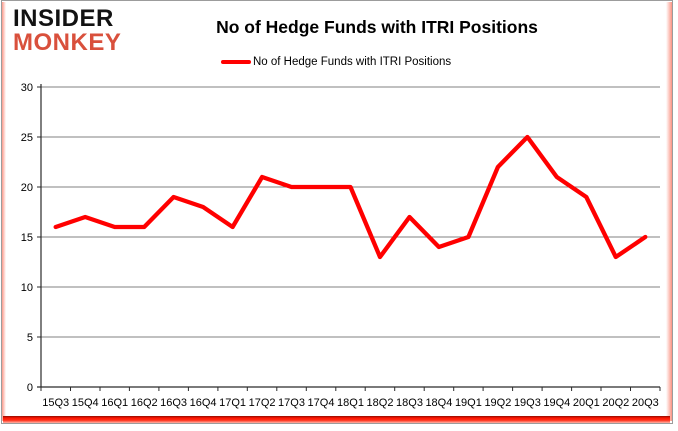 The height and width of the screenshot is (431, 678). Describe the element at coordinates (352, 62) in the screenshot. I see `legend-label: No of Hedge Funds with ITRI Positions` at that location.